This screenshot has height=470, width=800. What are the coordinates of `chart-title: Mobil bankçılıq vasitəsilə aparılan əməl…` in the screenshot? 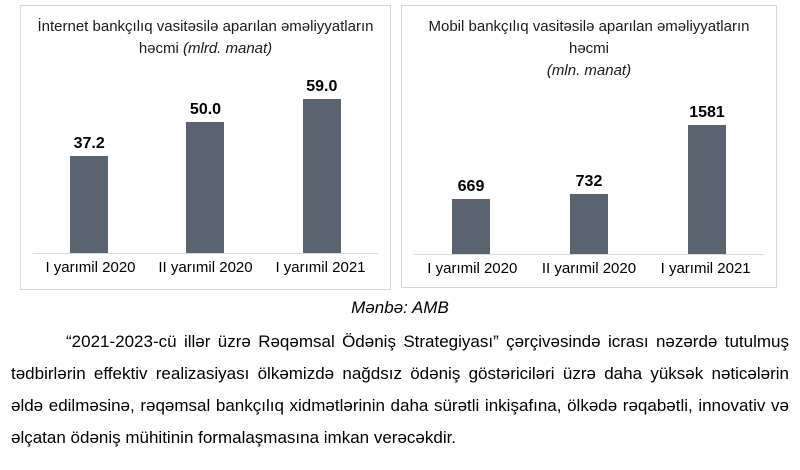 It's located at (589, 49).